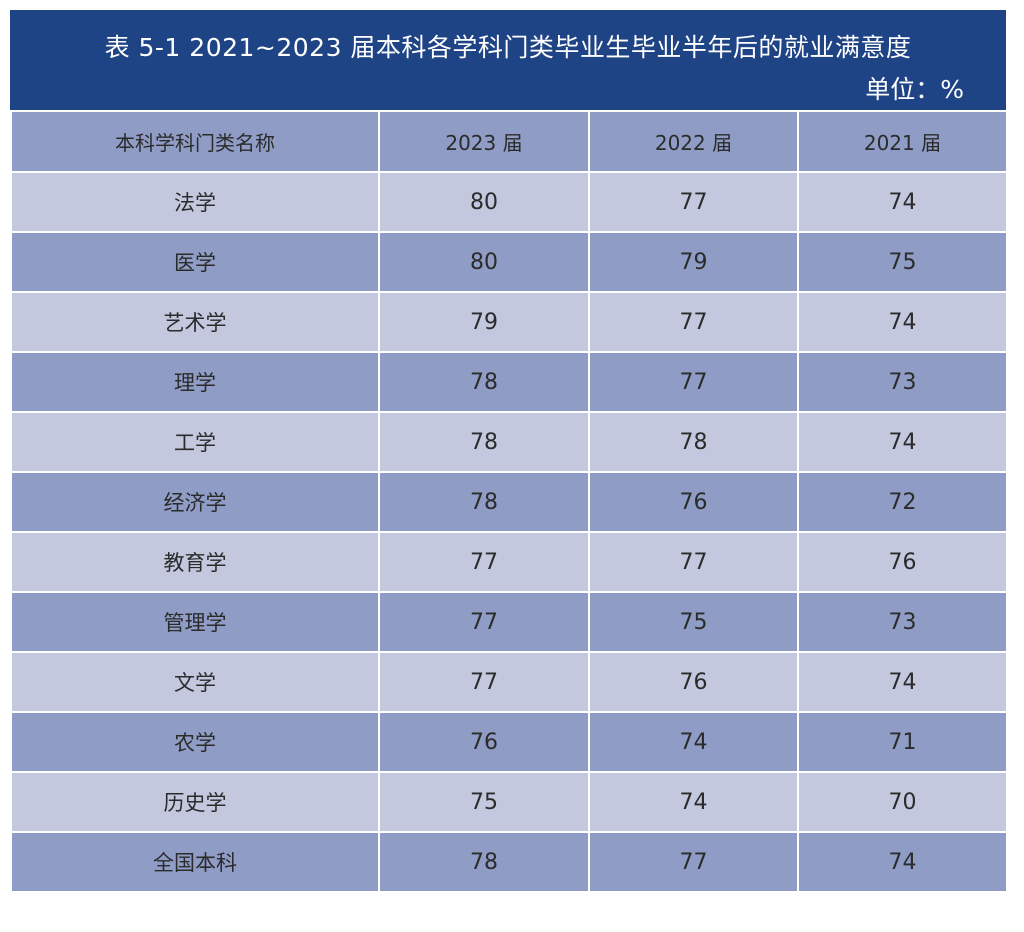  What do you see at coordinates (902, 502) in the screenshot?
I see `cell-2021: 72` at bounding box center [902, 502].